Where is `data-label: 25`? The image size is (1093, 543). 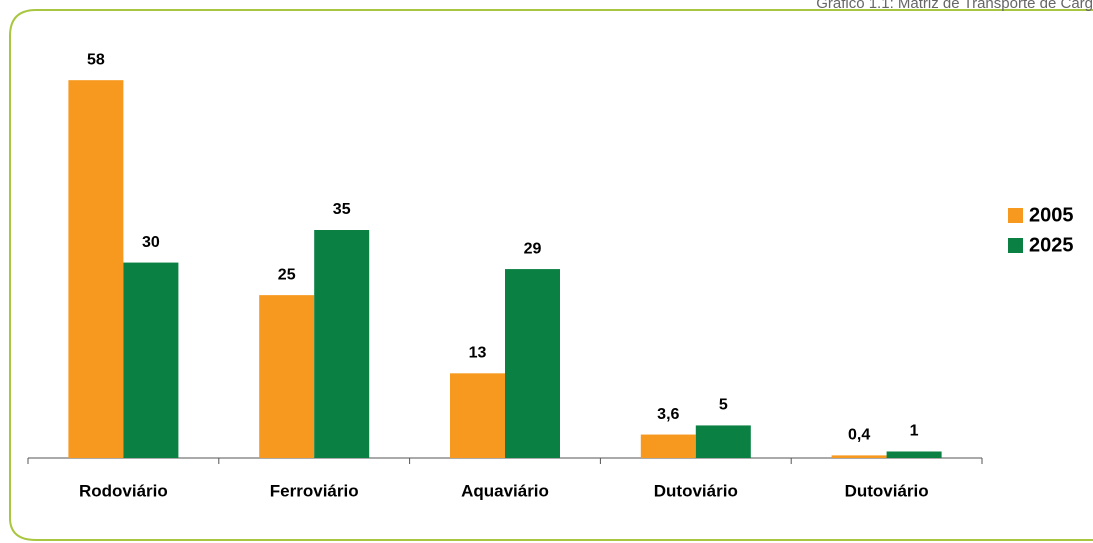
data-label: 25 is located at coordinates (287, 274).